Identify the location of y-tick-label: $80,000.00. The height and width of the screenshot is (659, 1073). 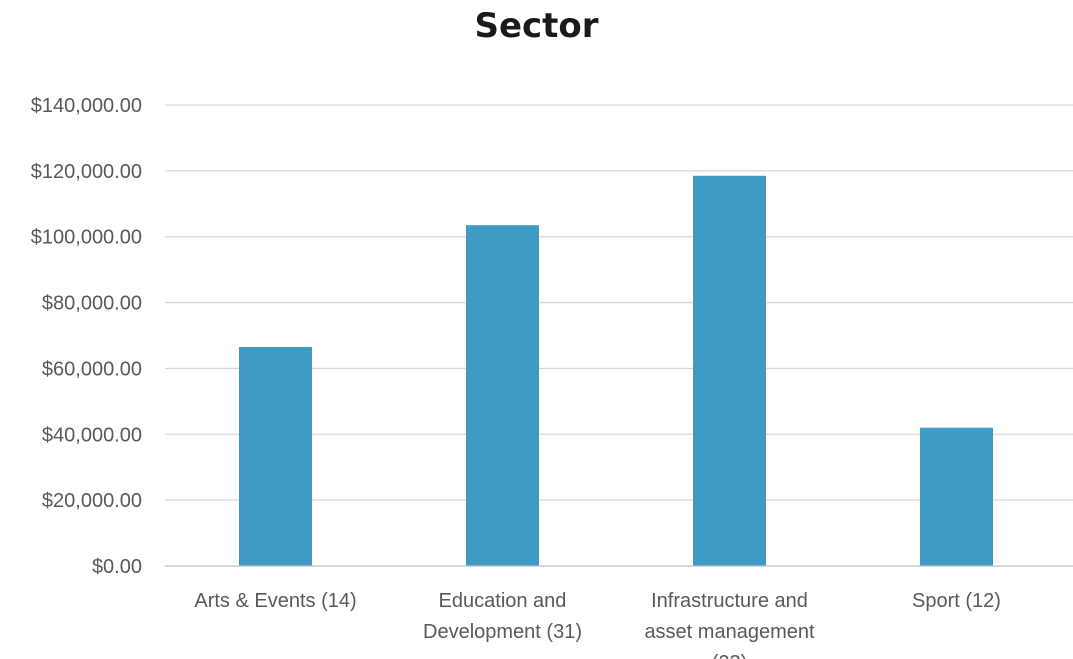
(92, 304).